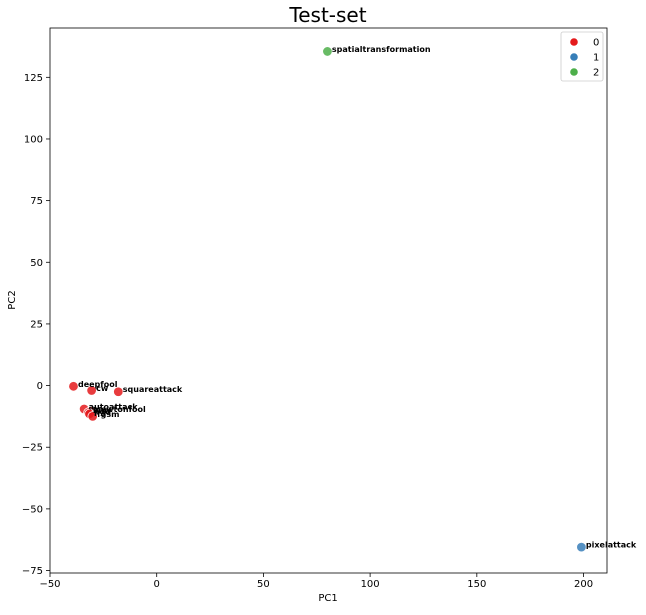  What do you see at coordinates (582, 56) in the screenshot?
I see `legend: 0 1 2` at bounding box center [582, 56].